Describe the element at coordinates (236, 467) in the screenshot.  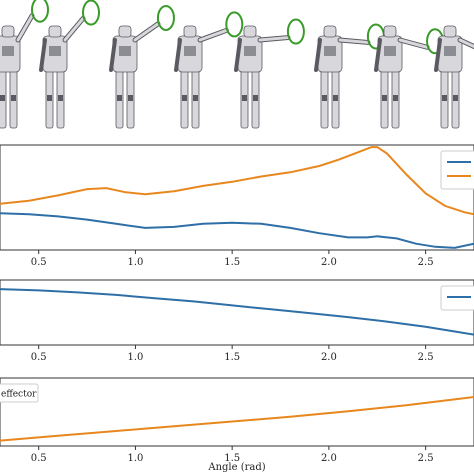
I see `x-axis-label: Angle (rad)` at that location.